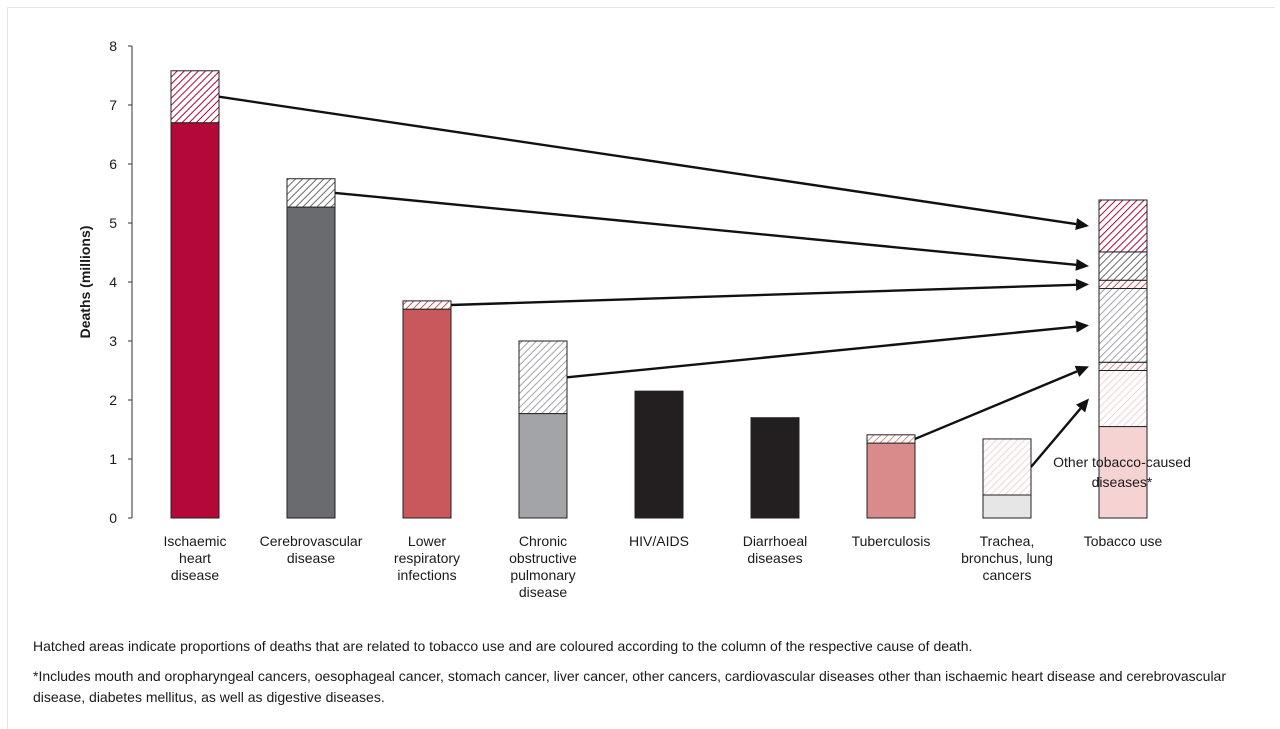 The height and width of the screenshot is (729, 1280). I want to click on y-axis: 0 1 2 3 4 5 6 7 8 Deaths (millions), so click(105, 282).